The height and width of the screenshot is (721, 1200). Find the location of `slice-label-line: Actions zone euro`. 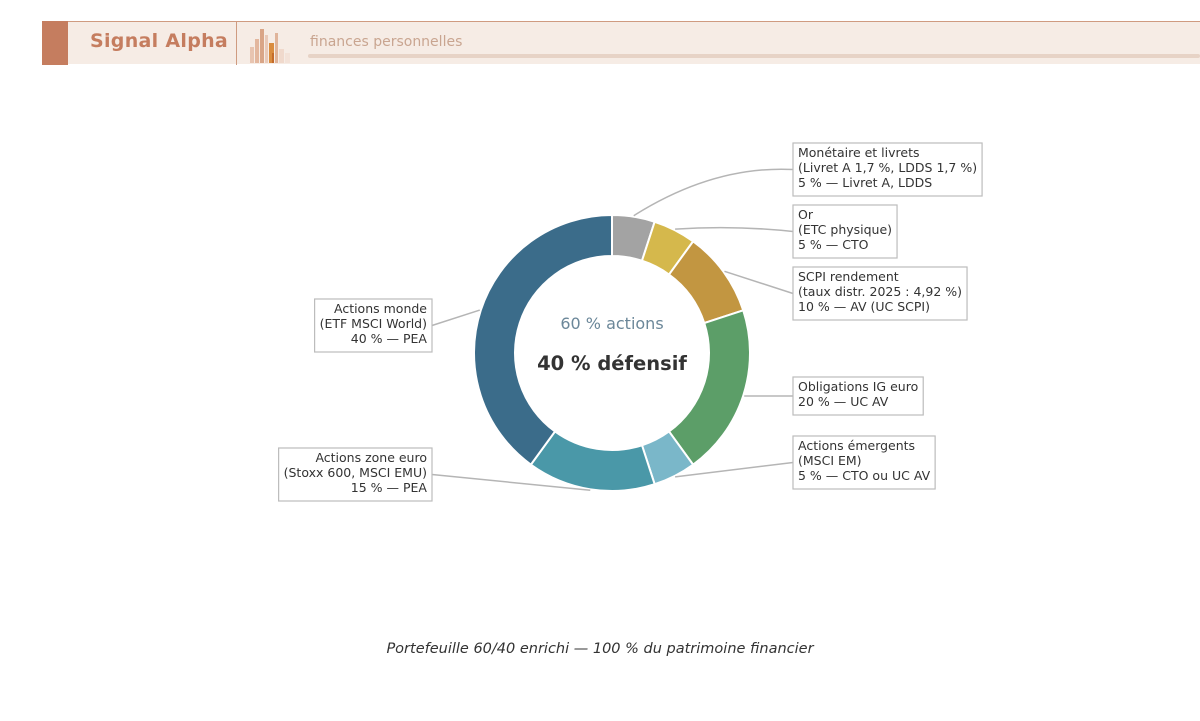

slice-label-line: Actions zone euro is located at coordinates (371, 457).